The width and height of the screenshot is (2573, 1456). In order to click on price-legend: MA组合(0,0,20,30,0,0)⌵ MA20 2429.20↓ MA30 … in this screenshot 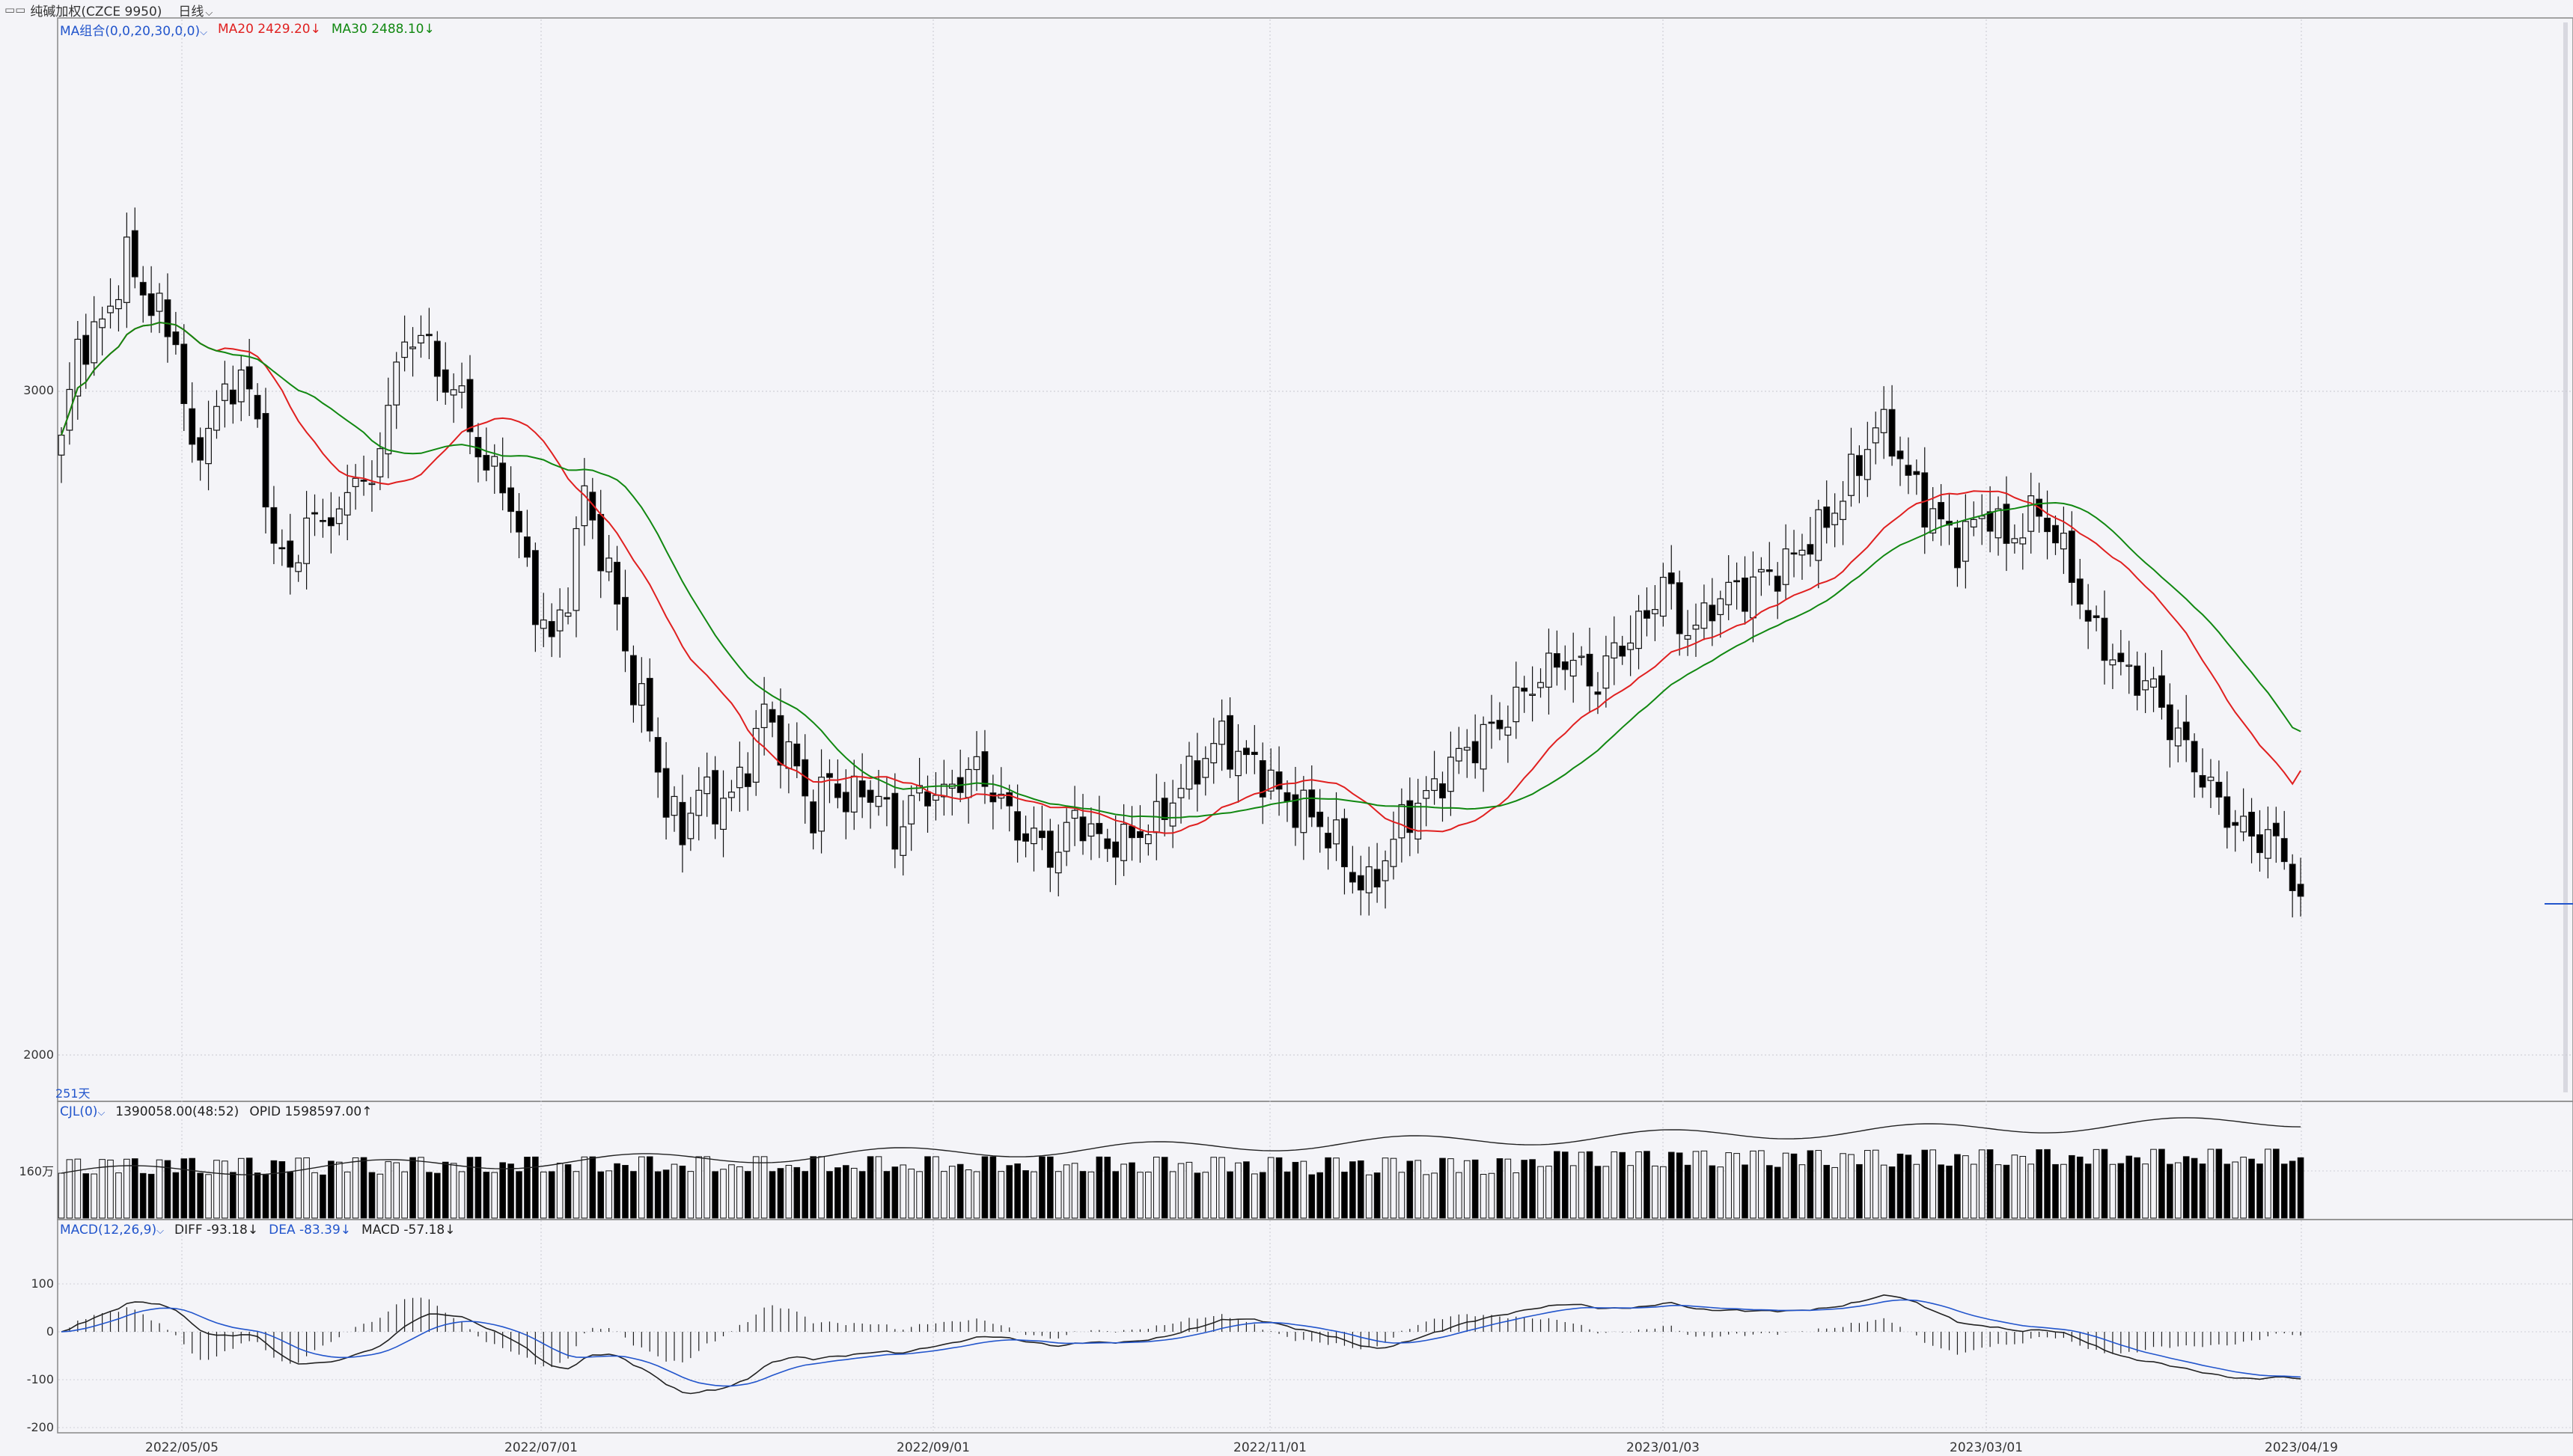, I will do `click(247, 29)`.